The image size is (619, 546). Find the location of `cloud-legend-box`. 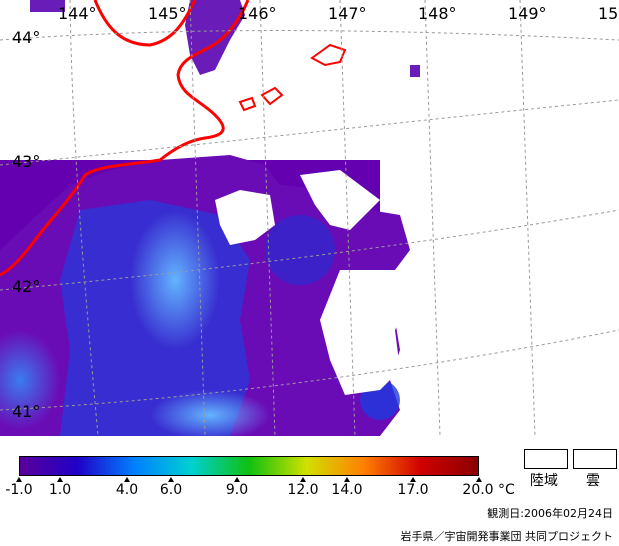

cloud-legend-box is located at coordinates (595, 459).